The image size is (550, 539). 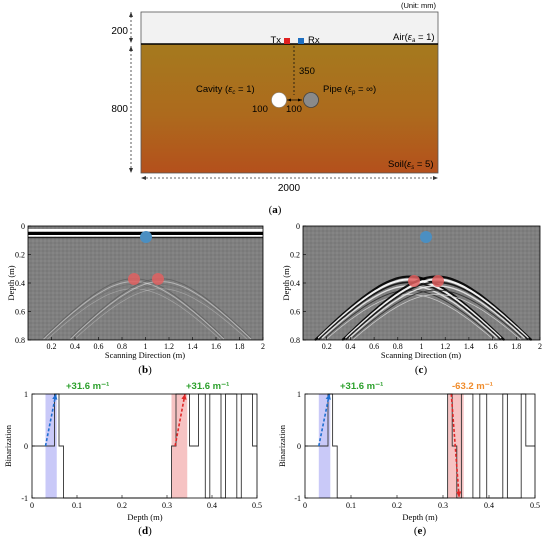 What do you see at coordinates (145, 370) in the screenshot?
I see `caption-b: (b)` at bounding box center [145, 370].